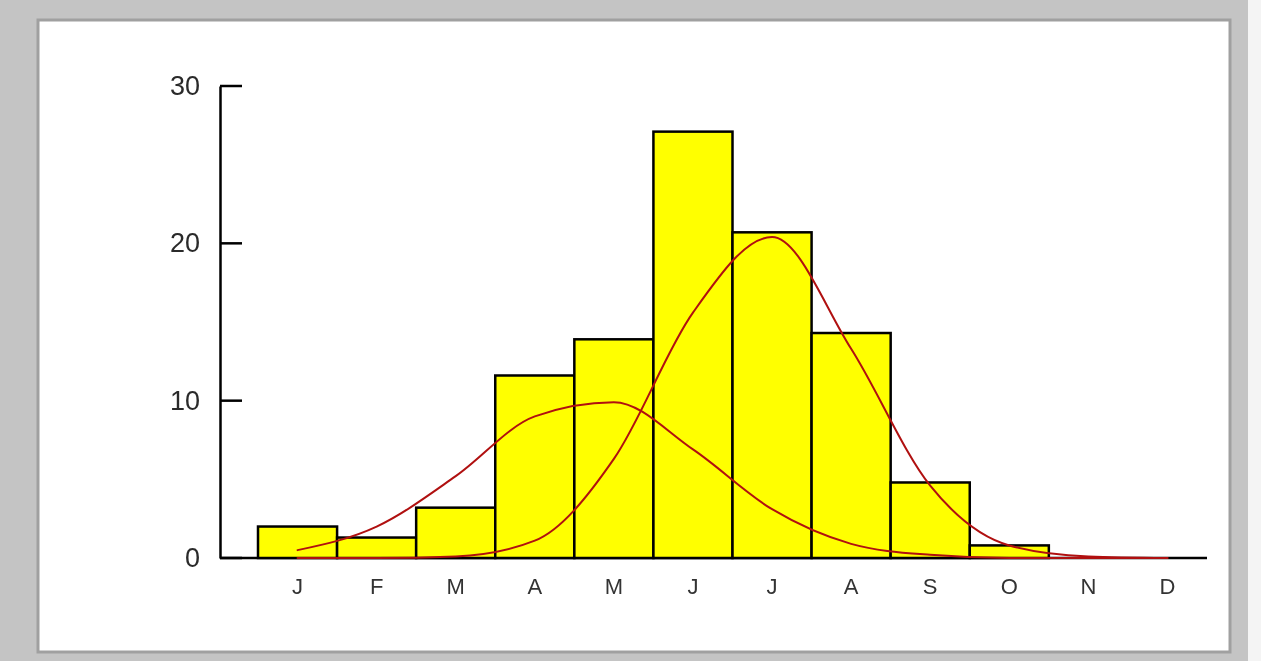  I want to click on x-tick-label: O, so click(1009, 586).